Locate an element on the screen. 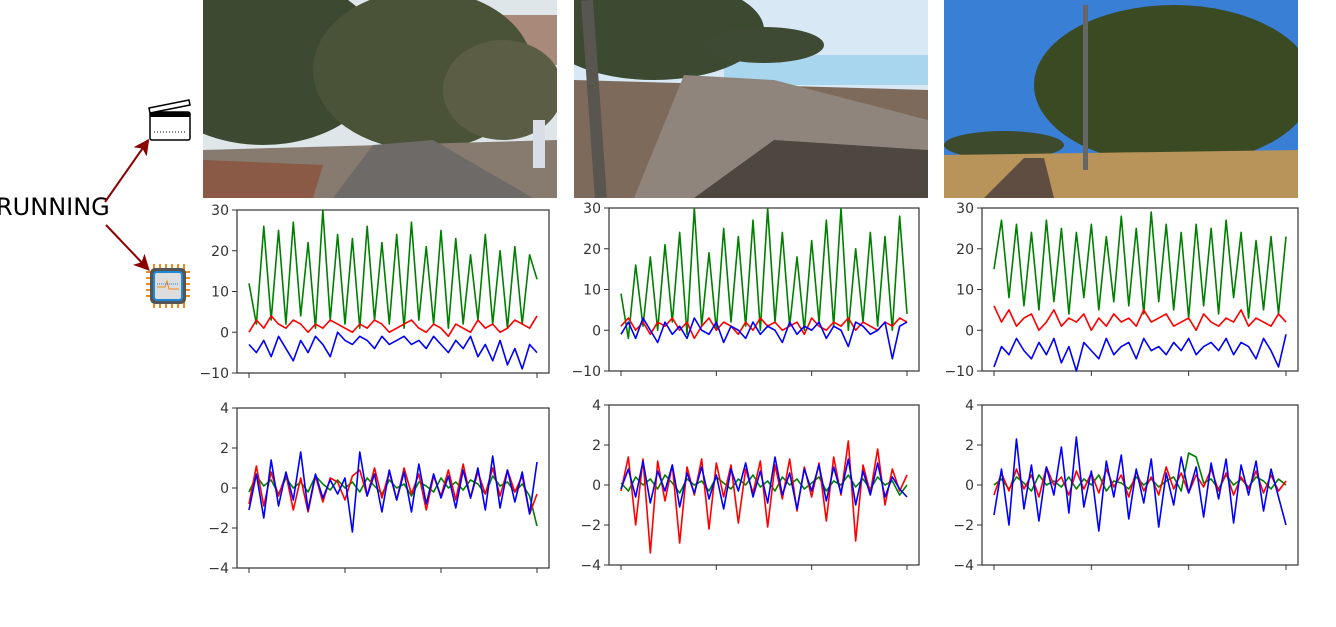 This screenshot has width=1336, height=627. arrow-to-video is located at coordinates (127, 170).